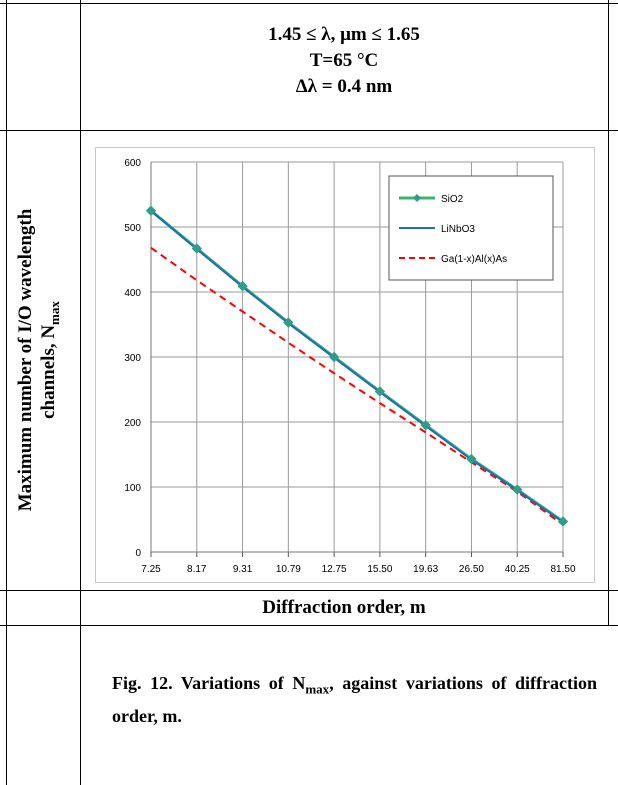 Image resolution: width=618 pixels, height=785 pixels. I want to click on x-tick-label: 15.50, so click(379, 569).